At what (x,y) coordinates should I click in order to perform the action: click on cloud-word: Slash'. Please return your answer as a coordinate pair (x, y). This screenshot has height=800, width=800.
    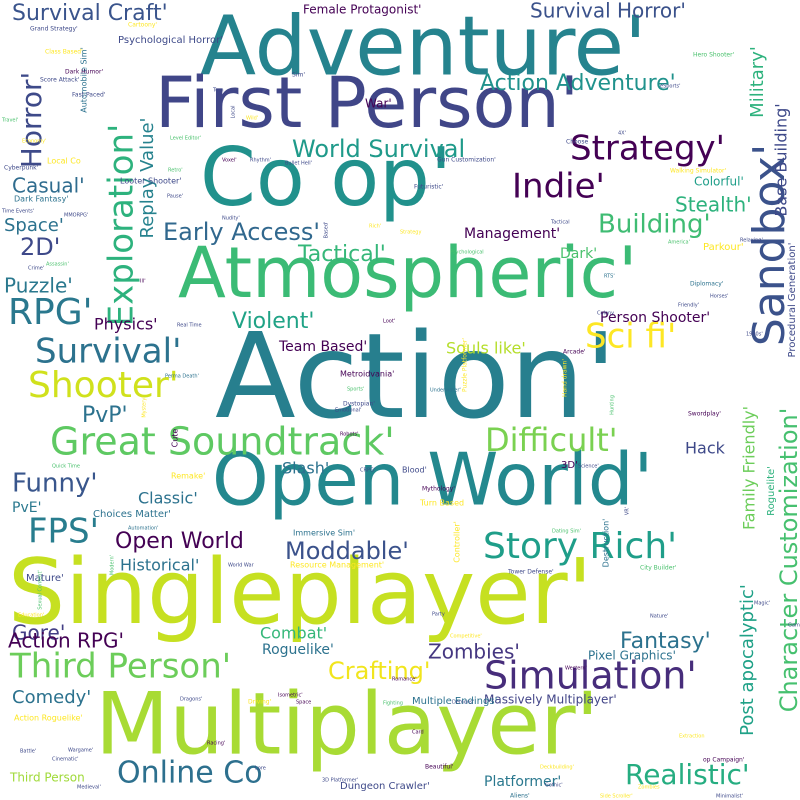
    Looking at the image, I should click on (305, 468).